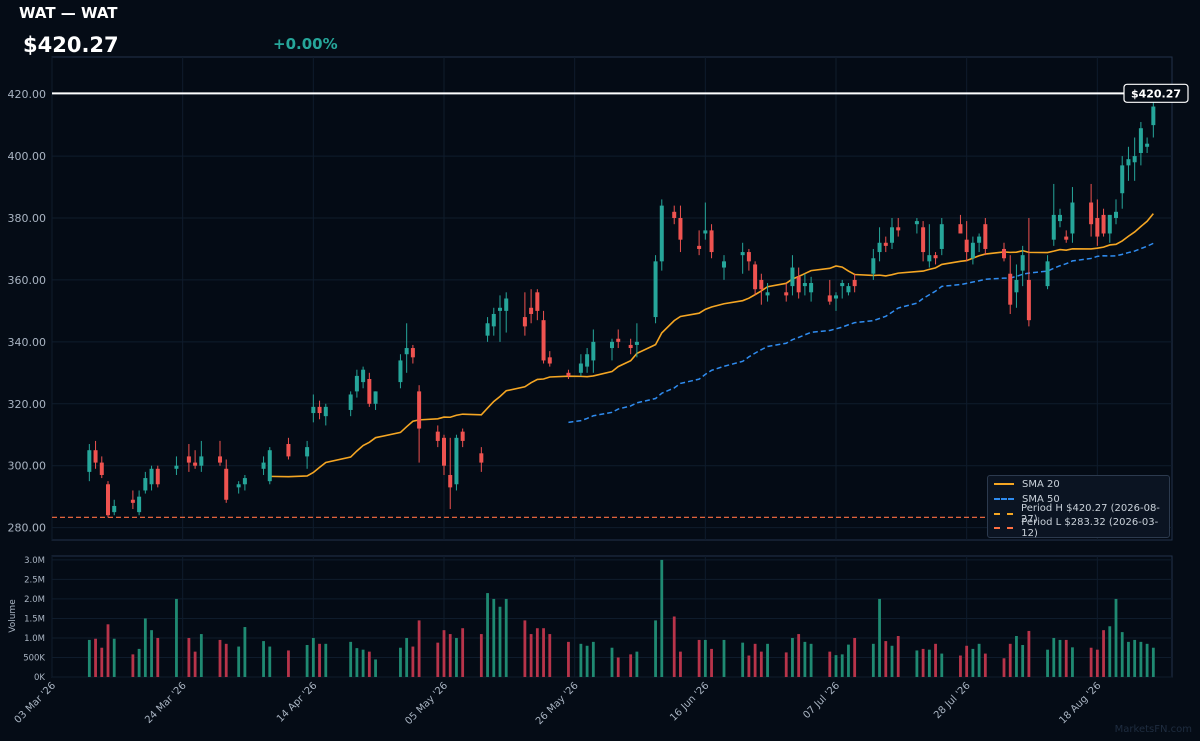 This screenshot has height=741, width=1200. Describe the element at coordinates (34, 639) in the screenshot. I see `volume-tick-label: 1.0M` at that location.